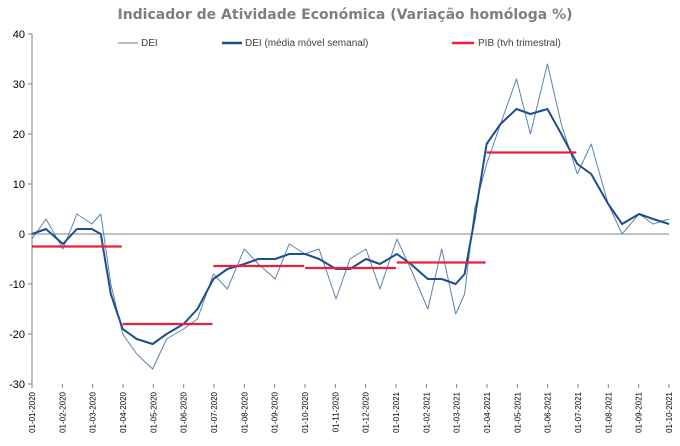  Describe the element at coordinates (366, 411) in the screenshot. I see `x-tick-label: 01-12-2020` at that location.